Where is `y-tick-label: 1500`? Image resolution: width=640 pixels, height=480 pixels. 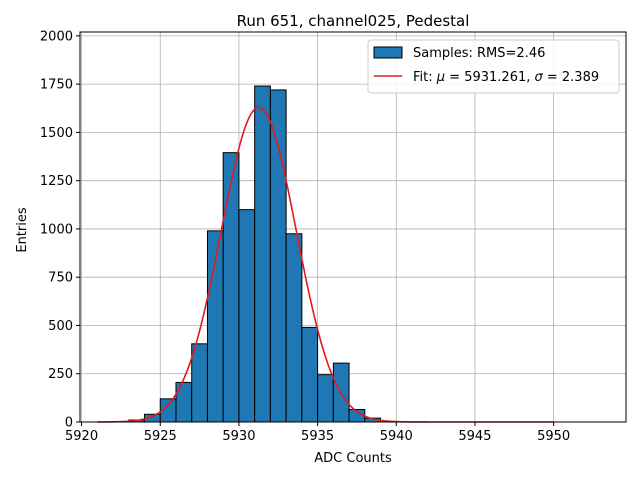
y-tick-label: 1500 is located at coordinates (56, 133).